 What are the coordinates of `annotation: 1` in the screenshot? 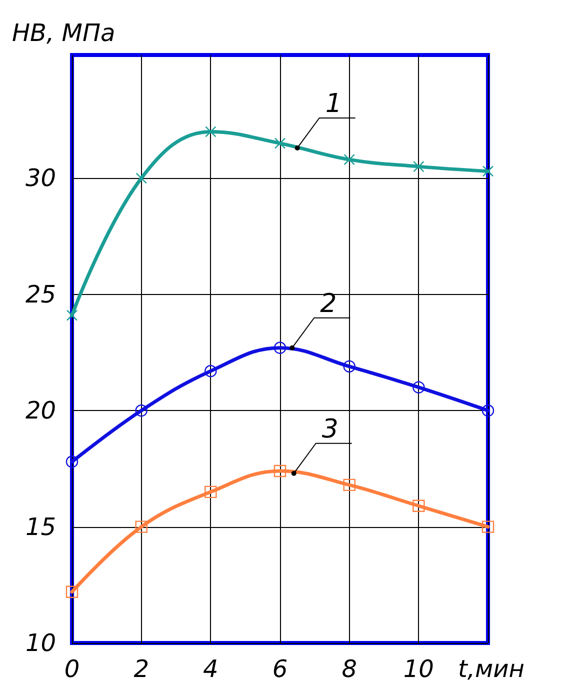 It's located at (333, 103).